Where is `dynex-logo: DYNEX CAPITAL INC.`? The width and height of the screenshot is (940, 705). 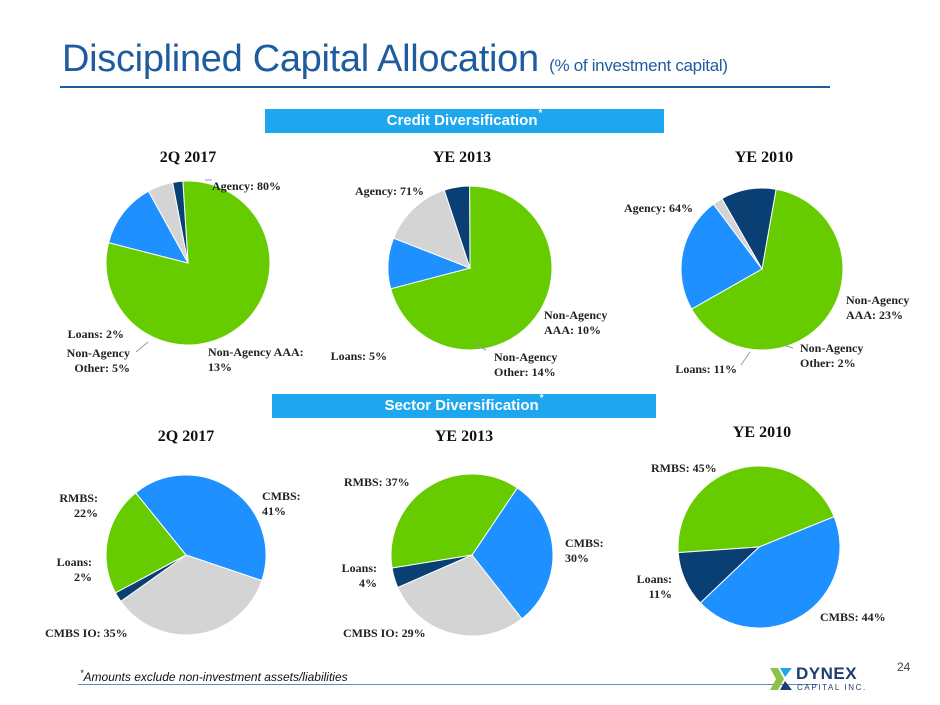
dynex-logo: DYNEX CAPITAL INC. is located at coordinates (833, 679).